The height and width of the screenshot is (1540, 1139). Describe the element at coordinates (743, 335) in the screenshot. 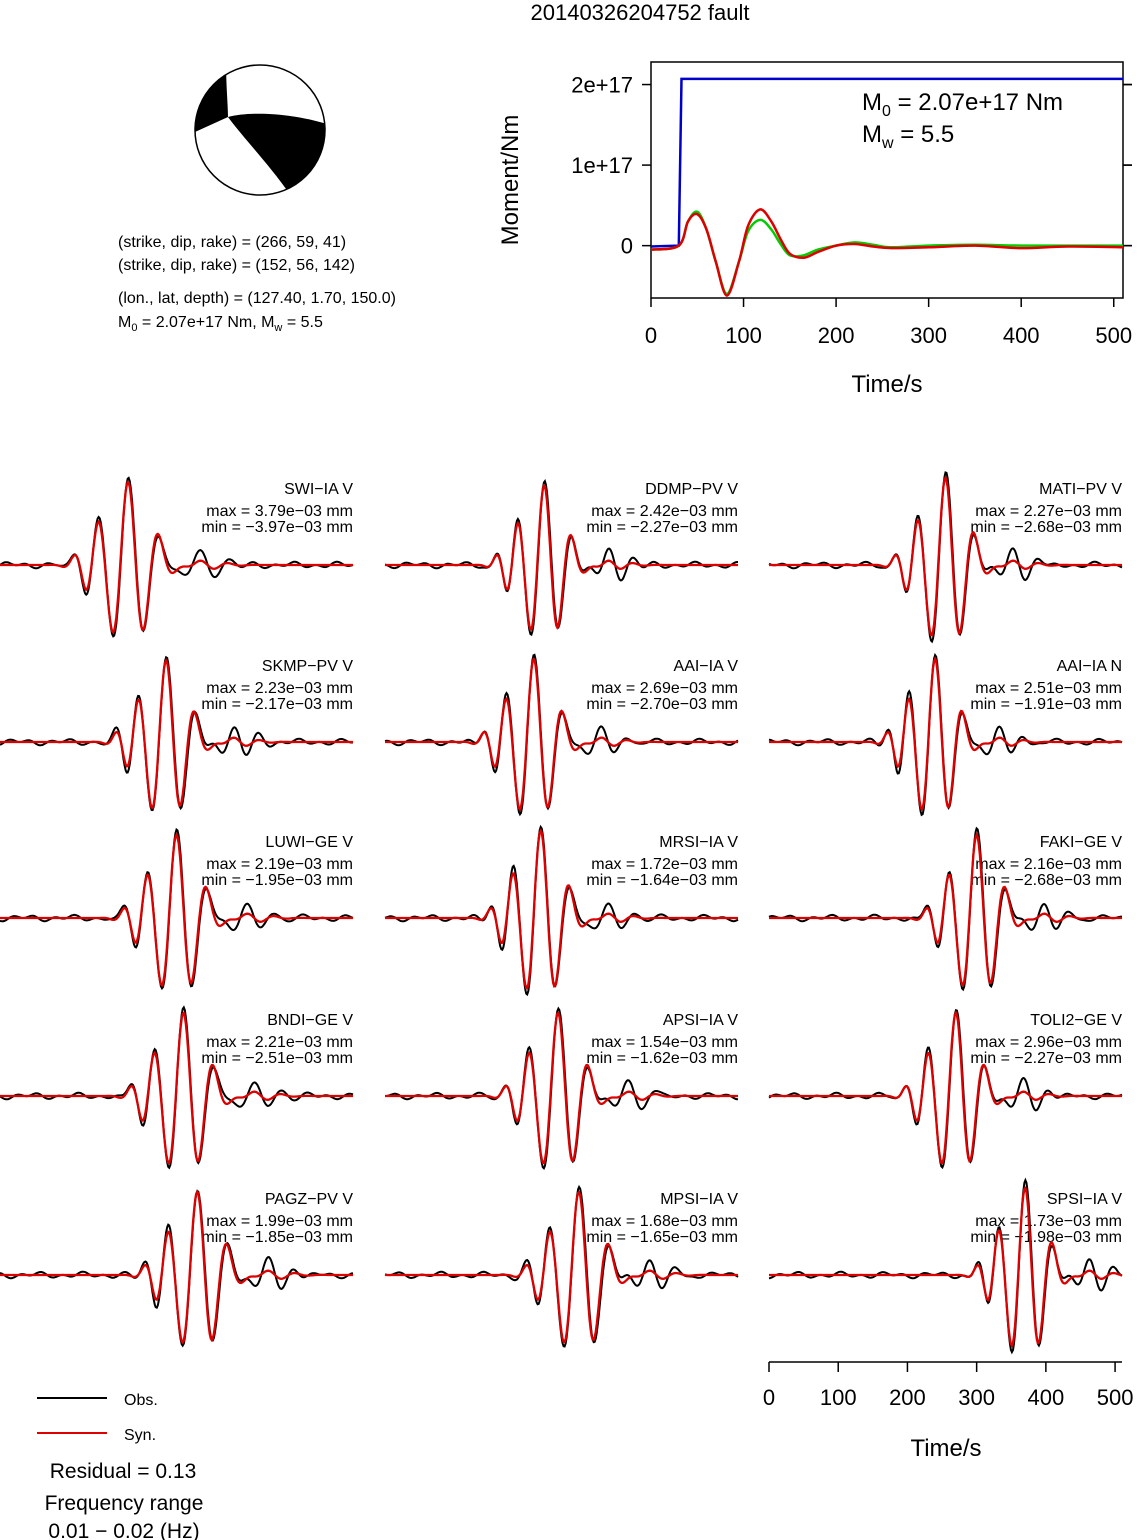

I see `moment-x-tick-label: 100` at that location.